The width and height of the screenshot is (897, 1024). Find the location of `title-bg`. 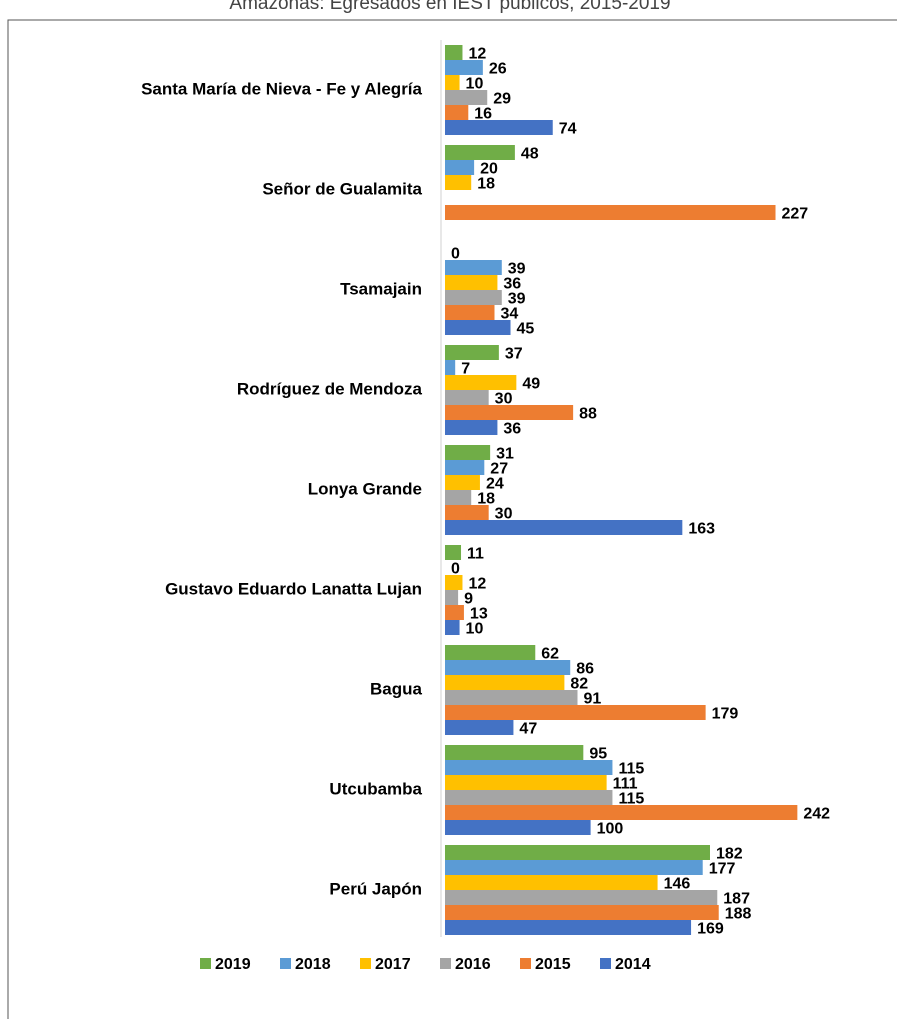

title-bg is located at coordinates (460, 9).